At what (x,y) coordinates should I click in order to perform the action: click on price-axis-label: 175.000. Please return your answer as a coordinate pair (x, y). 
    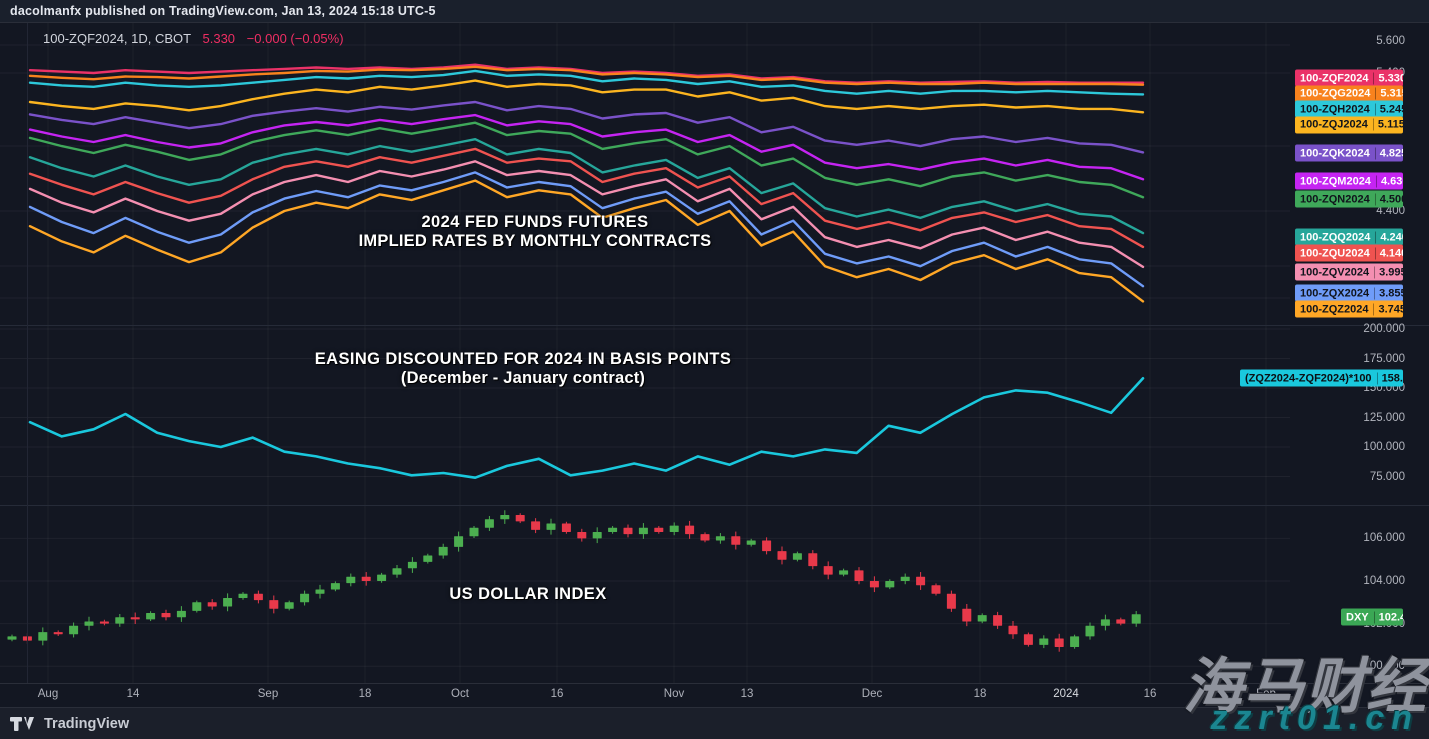
    Looking at the image, I should click on (1384, 358).